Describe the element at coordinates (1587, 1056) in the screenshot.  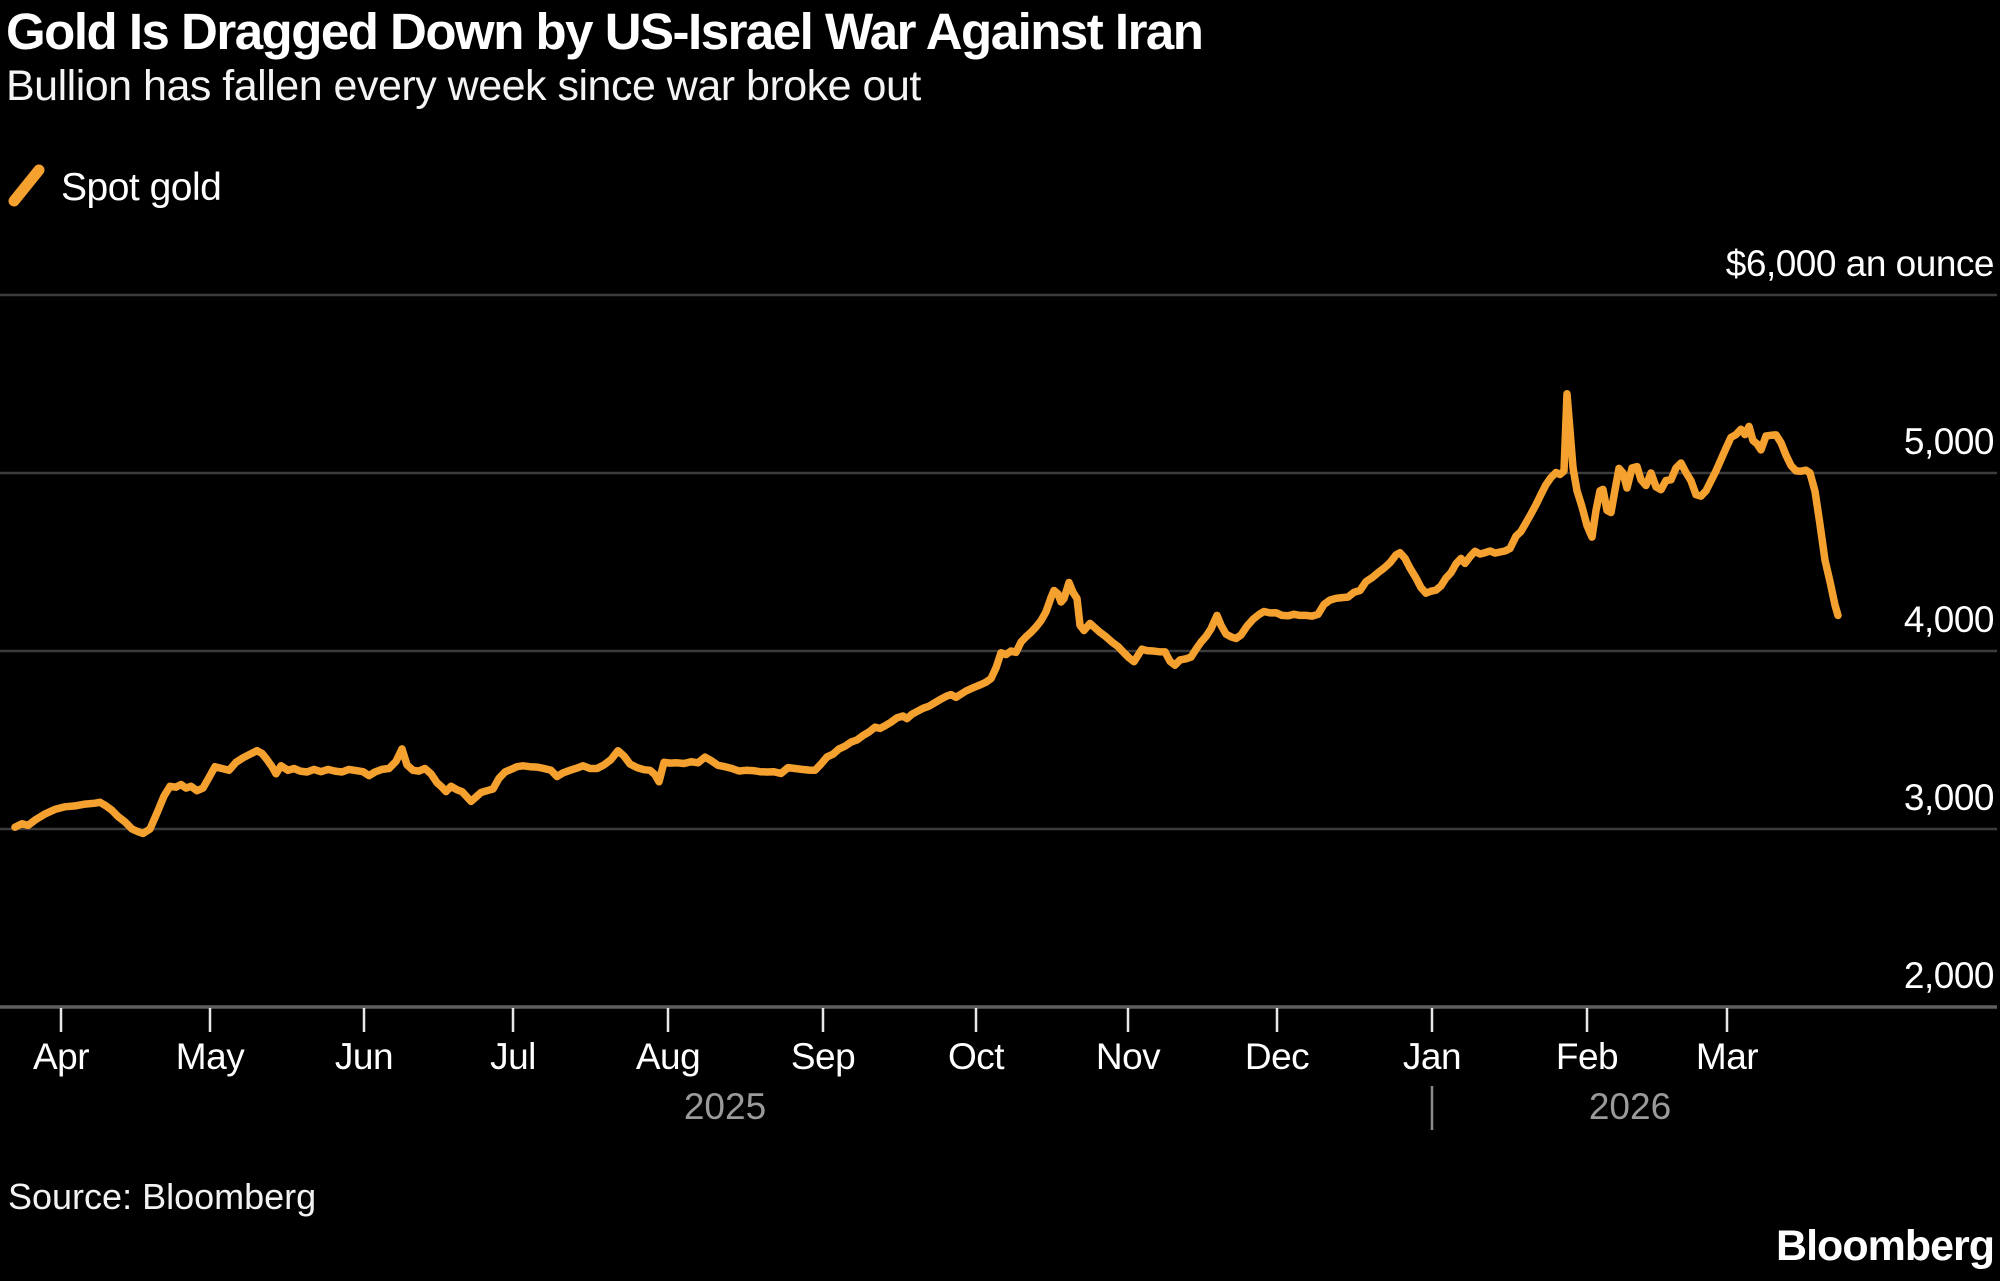
I see `x-axis-label-feb: Feb` at that location.